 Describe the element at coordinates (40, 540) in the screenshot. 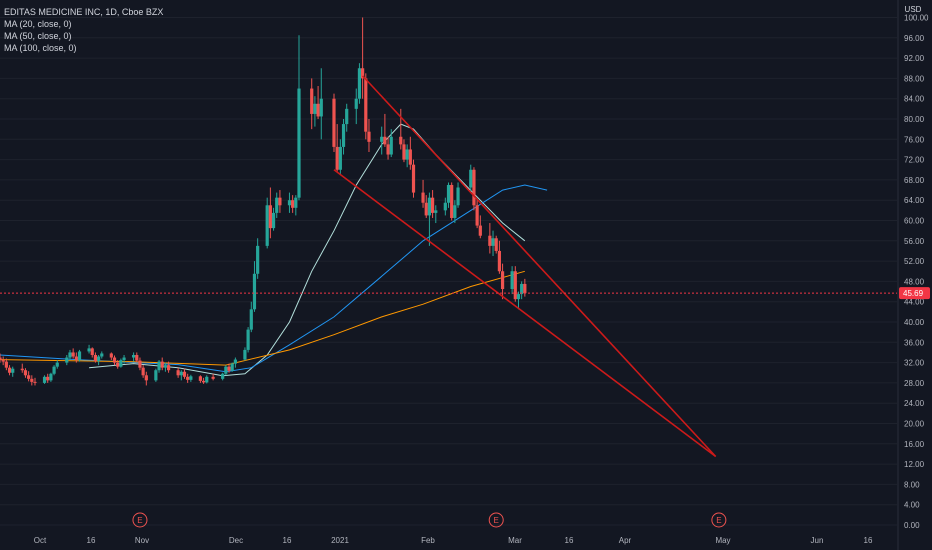

I see `time-tick-label: Oct` at that location.